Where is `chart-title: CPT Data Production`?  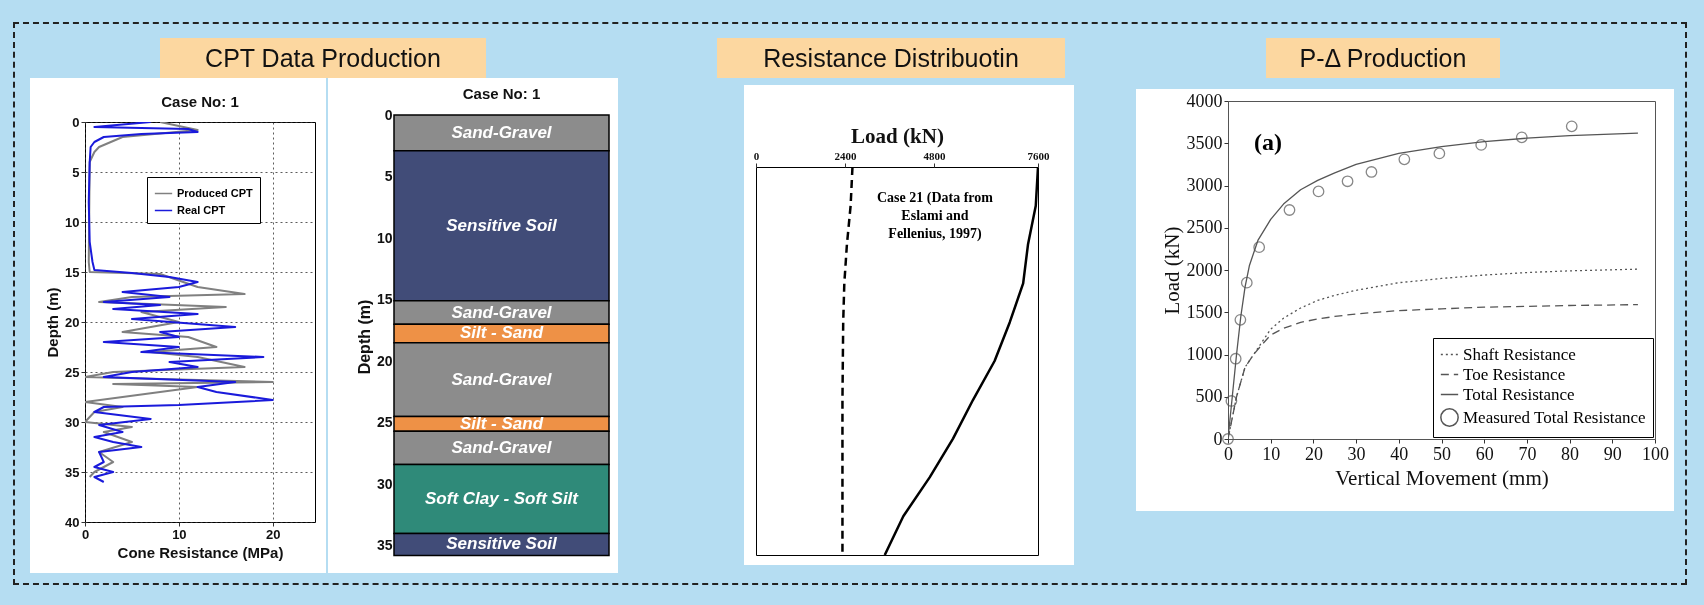 chart-title: CPT Data Production is located at coordinates (323, 58).